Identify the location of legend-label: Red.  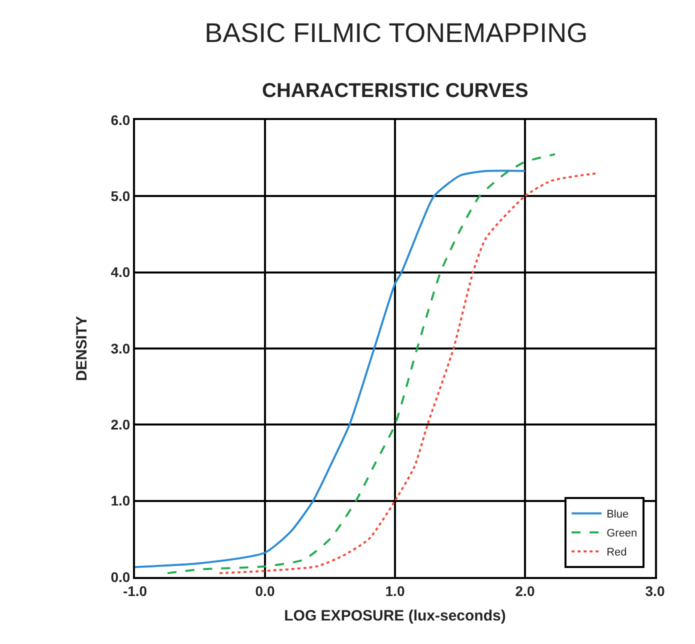
(616, 552).